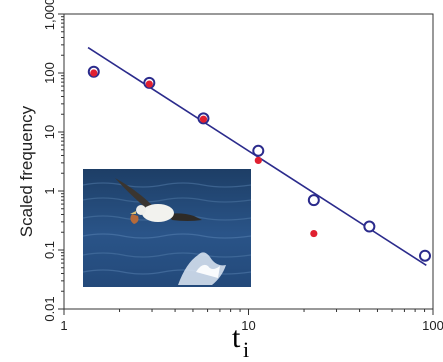  I want to click on y-tick-label: 0.01, so click(49, 308).